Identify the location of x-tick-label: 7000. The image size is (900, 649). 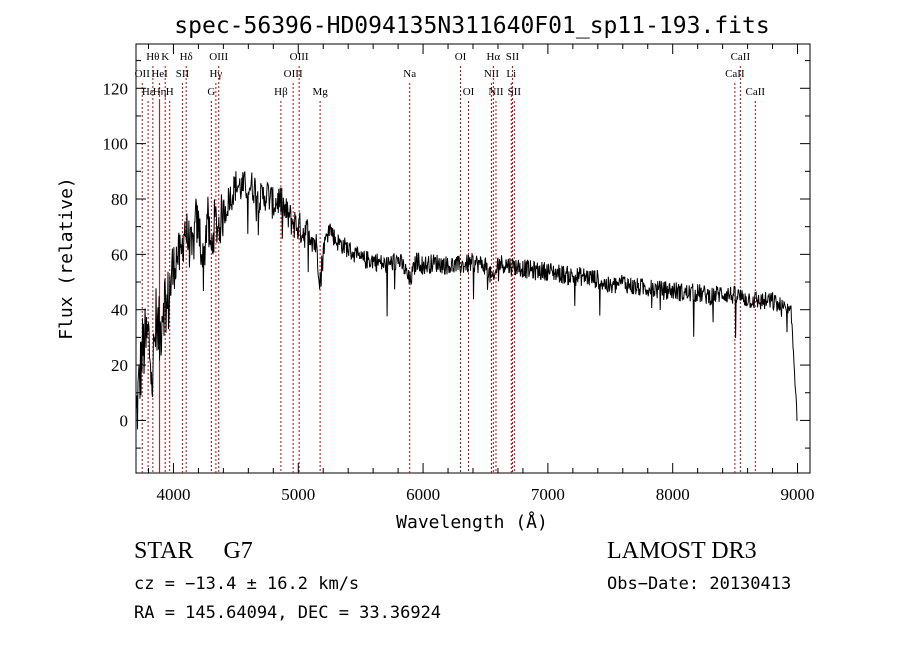
(548, 494).